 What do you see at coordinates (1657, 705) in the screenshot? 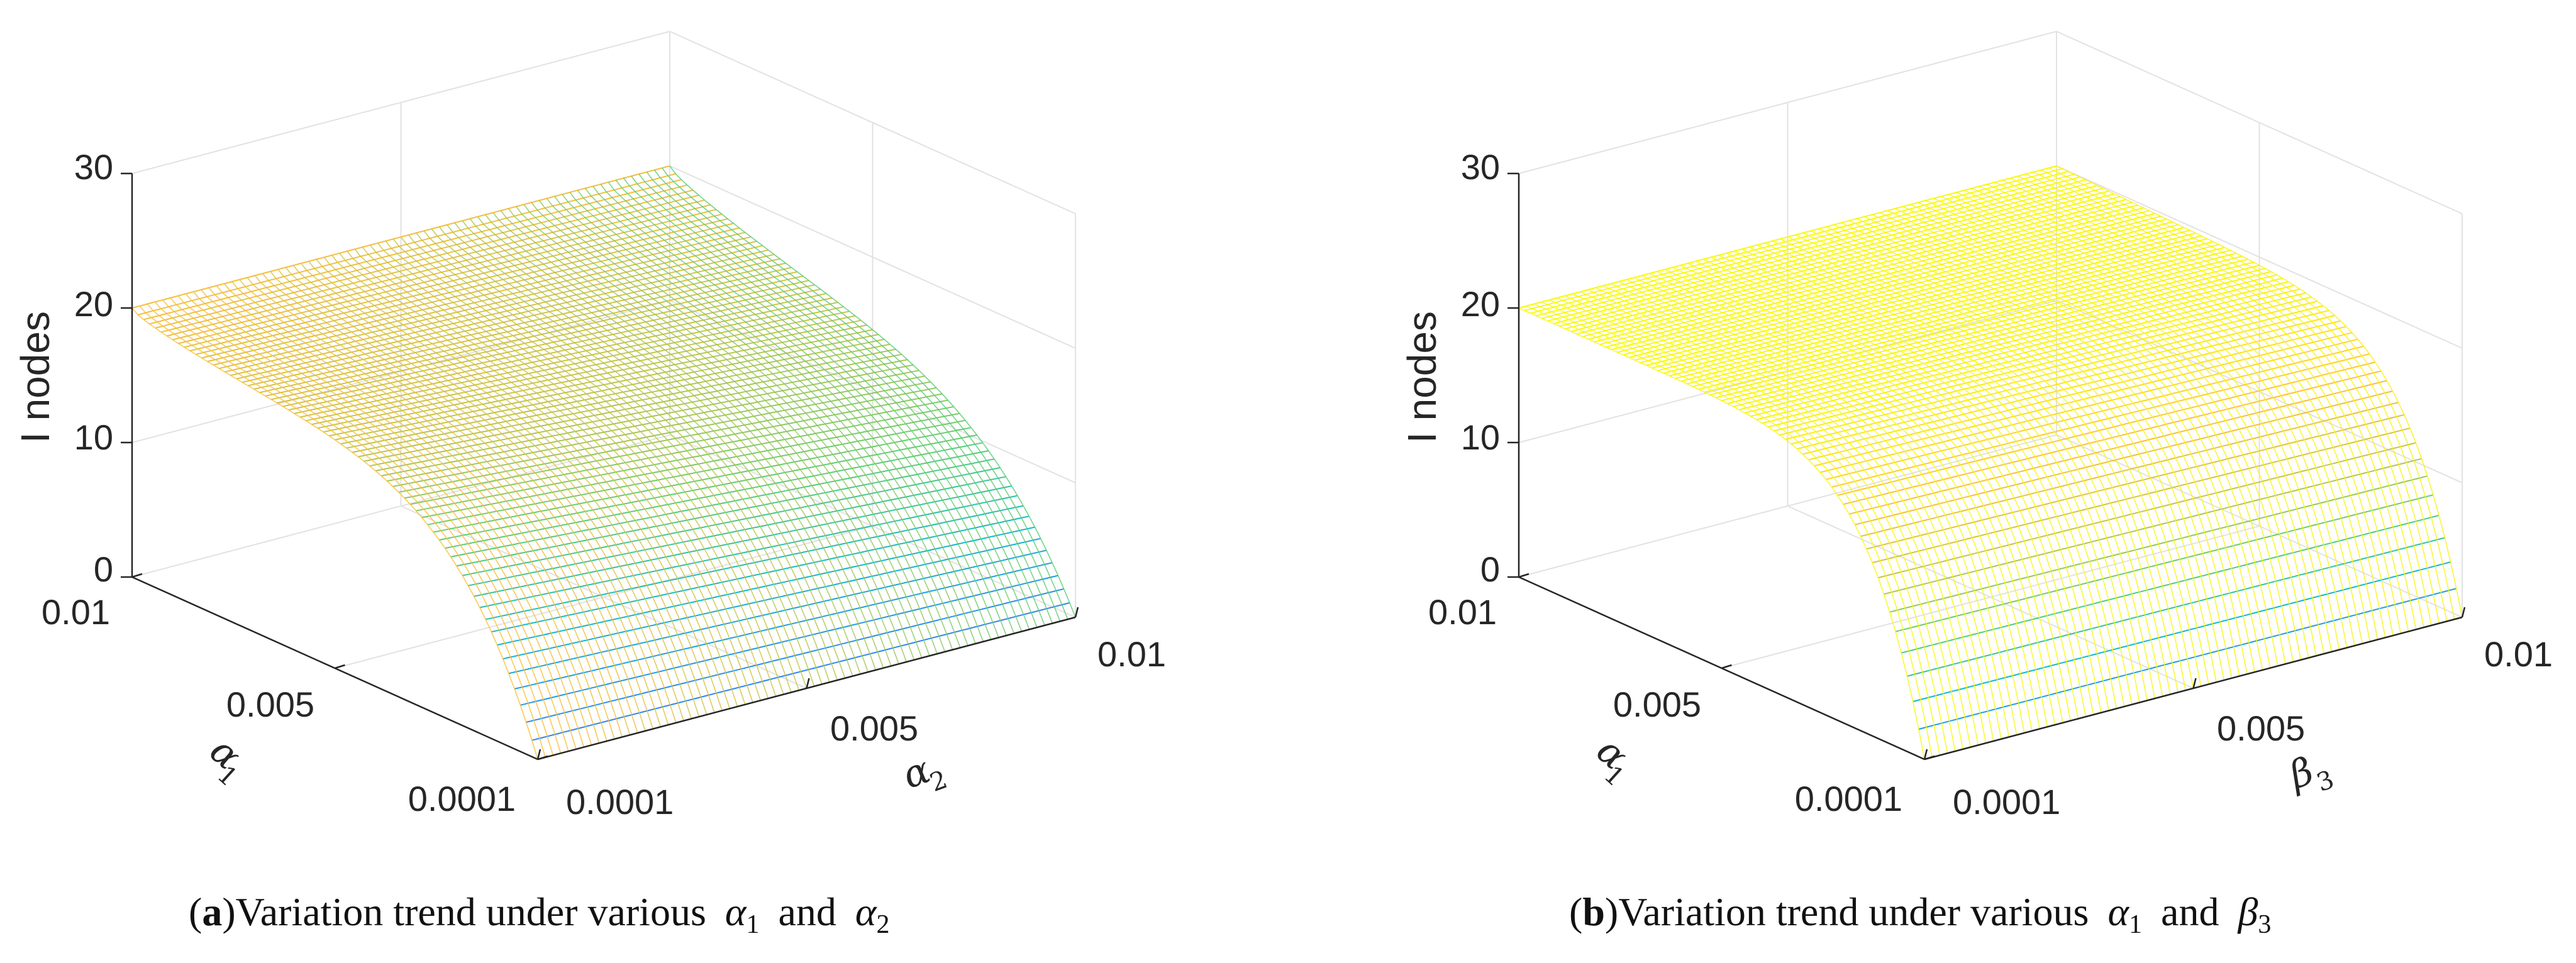
I see `x-tick-0.005-b: 0.005` at bounding box center [1657, 705].